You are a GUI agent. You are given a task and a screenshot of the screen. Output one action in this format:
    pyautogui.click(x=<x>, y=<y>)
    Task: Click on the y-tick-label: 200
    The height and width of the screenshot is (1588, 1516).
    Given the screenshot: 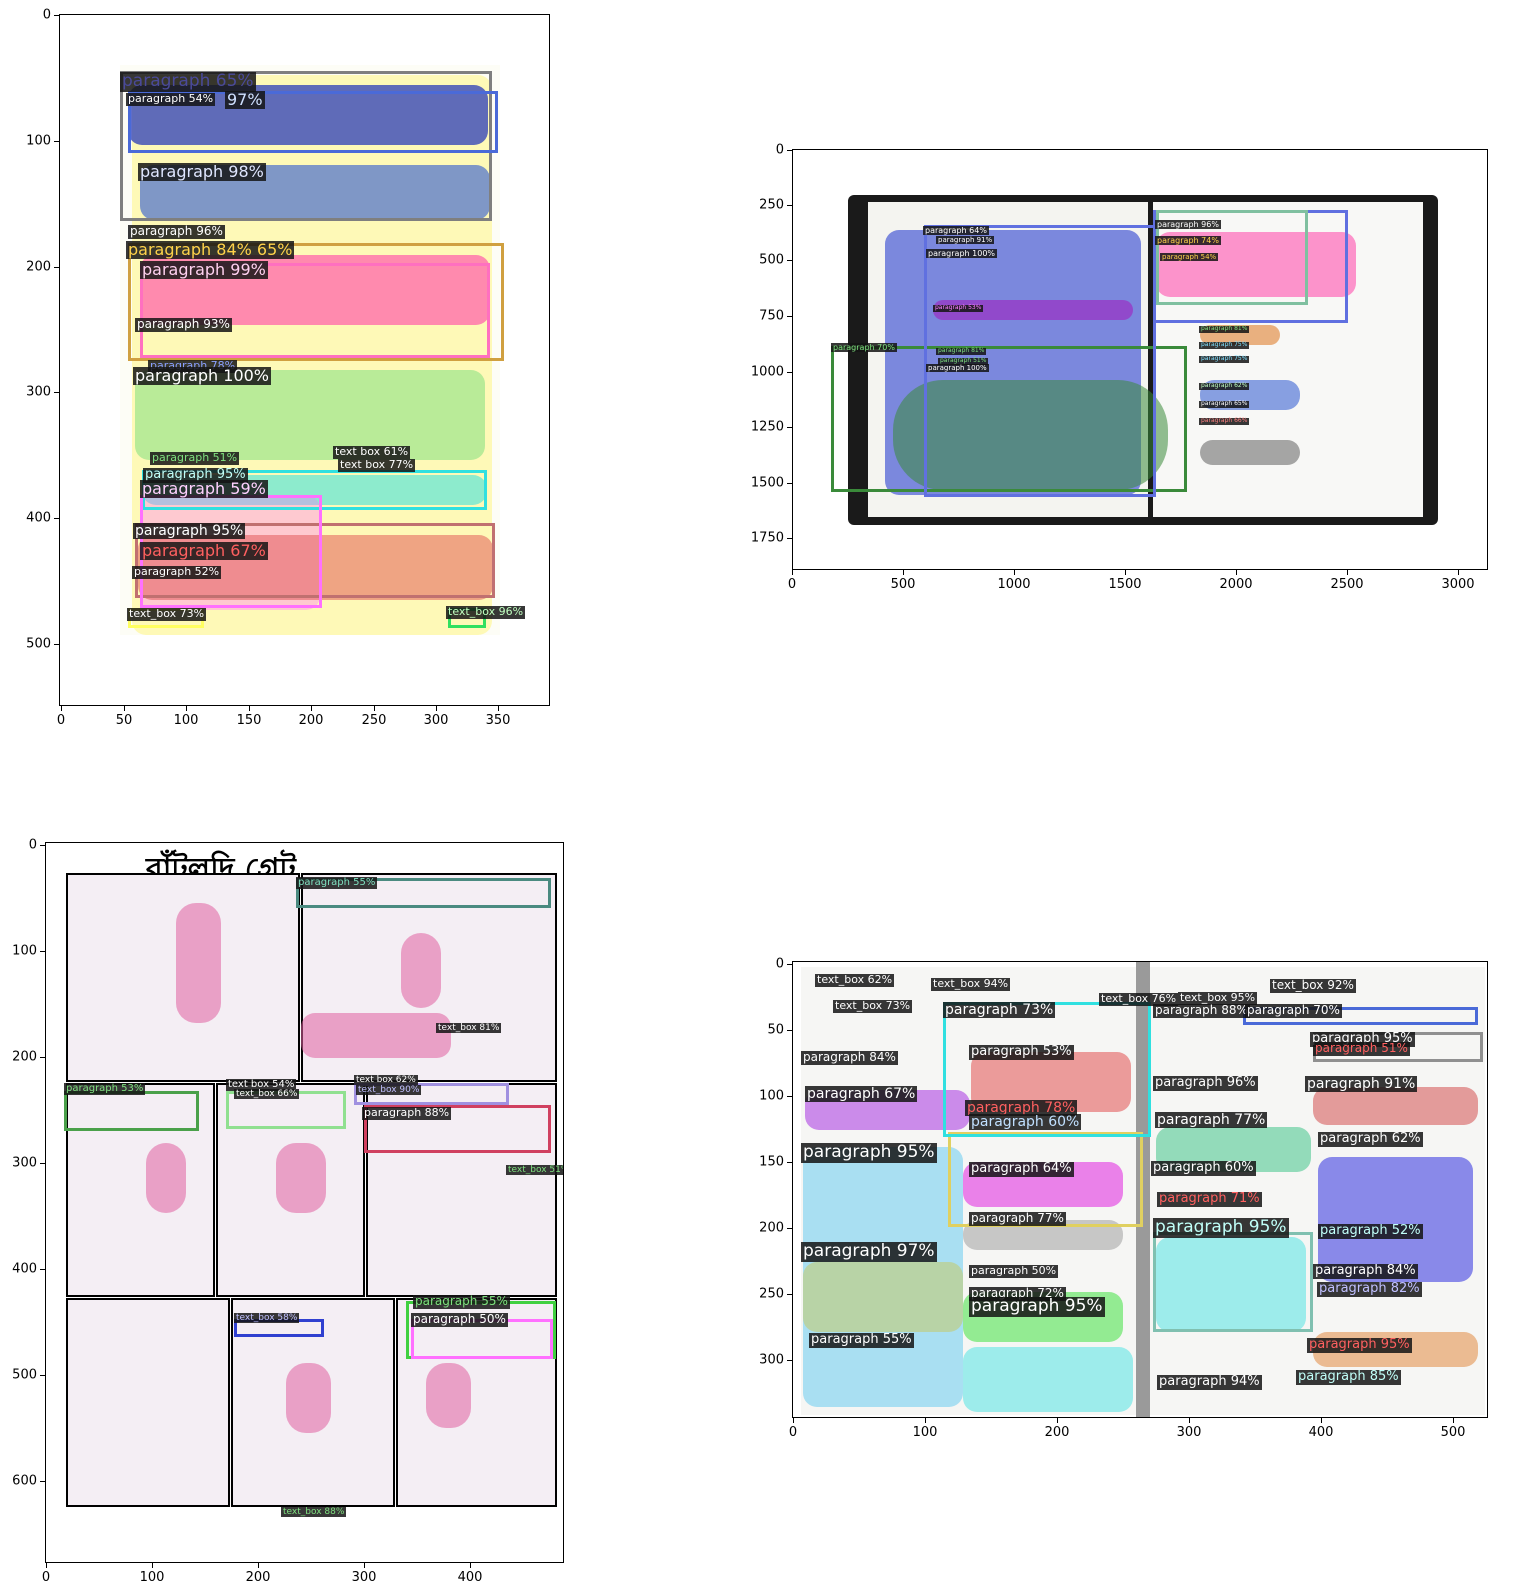 What is the action you would take?
    pyautogui.click(x=771, y=1228)
    